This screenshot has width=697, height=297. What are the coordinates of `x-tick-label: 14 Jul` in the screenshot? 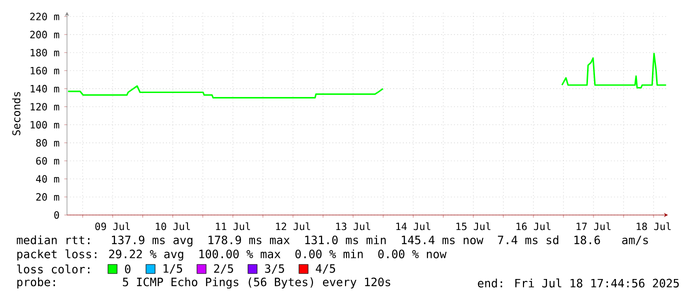 It's located at (413, 226).